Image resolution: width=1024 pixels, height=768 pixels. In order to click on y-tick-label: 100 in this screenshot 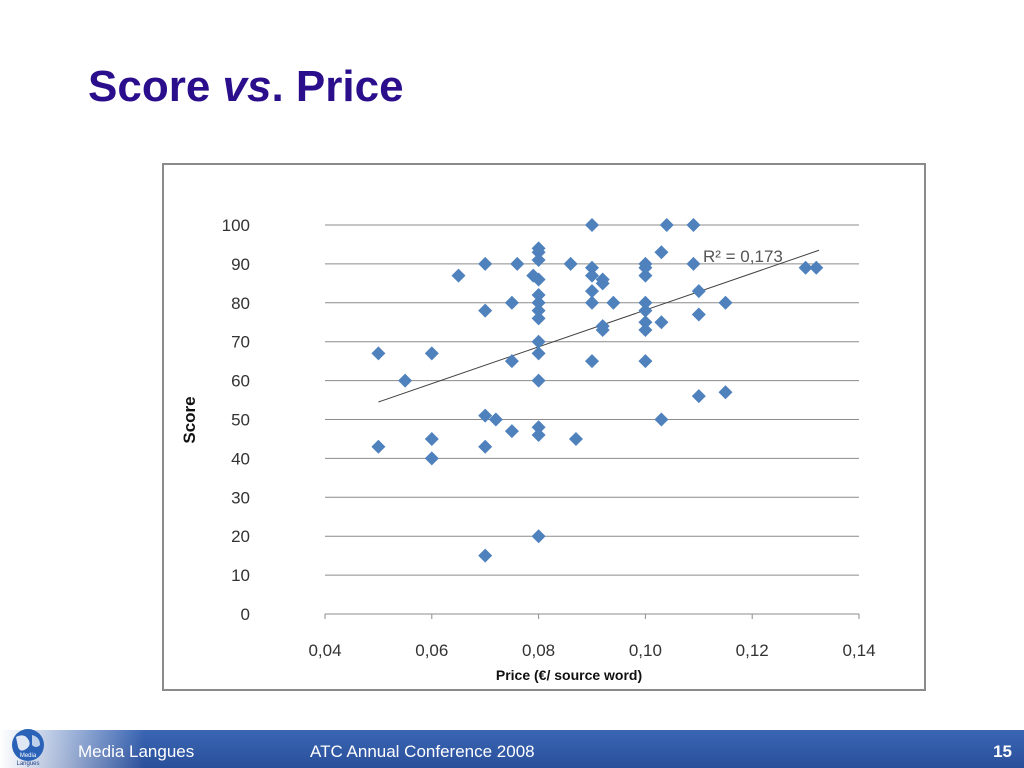, I will do `click(236, 225)`.